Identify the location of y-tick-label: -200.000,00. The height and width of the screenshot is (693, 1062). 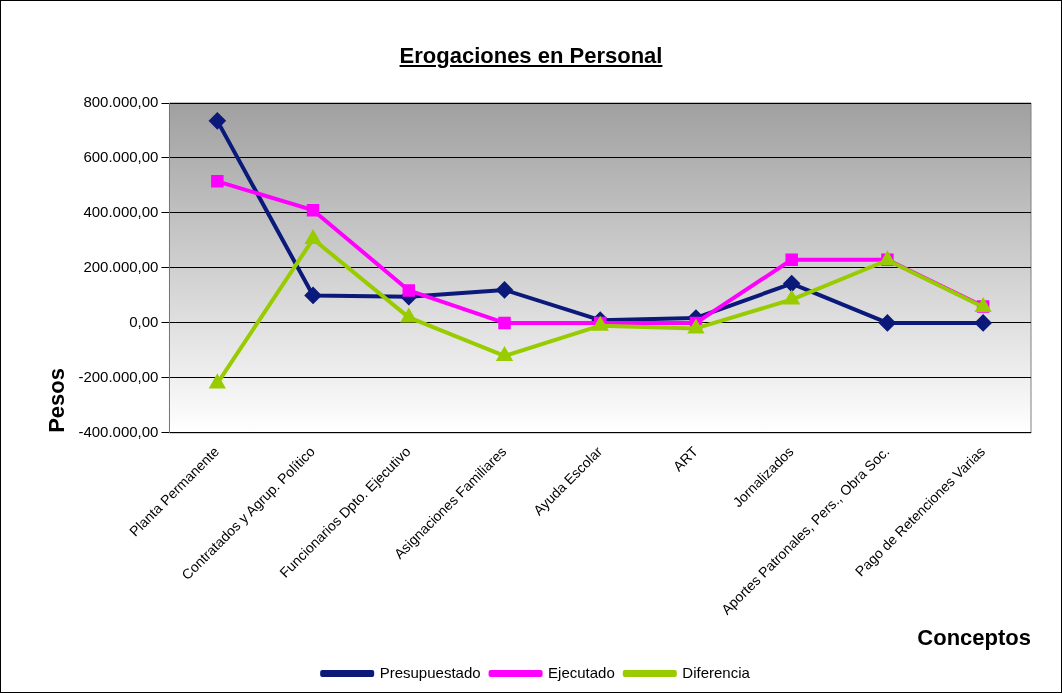
(118, 377).